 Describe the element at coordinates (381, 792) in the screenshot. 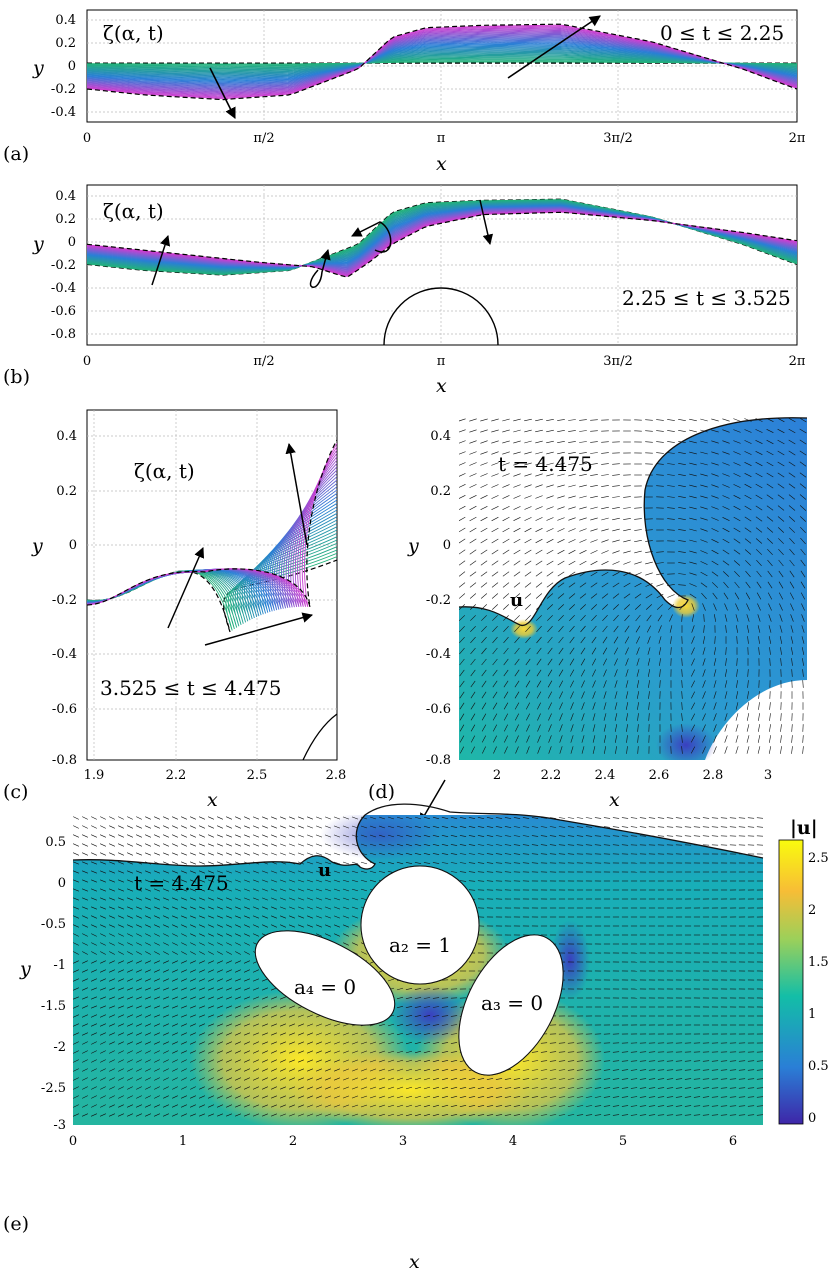

I see `panel-d-label: (d)` at that location.